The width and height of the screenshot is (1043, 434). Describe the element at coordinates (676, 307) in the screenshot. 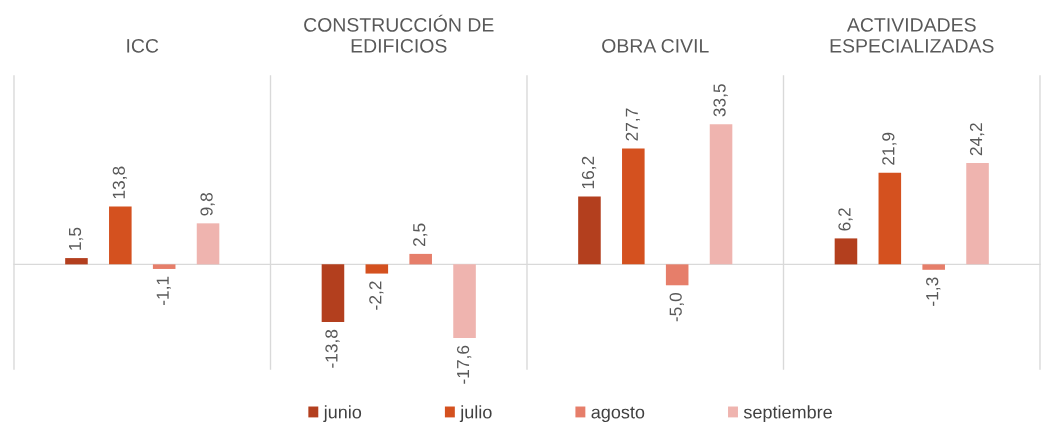

I see `data-label: -5,0` at that location.